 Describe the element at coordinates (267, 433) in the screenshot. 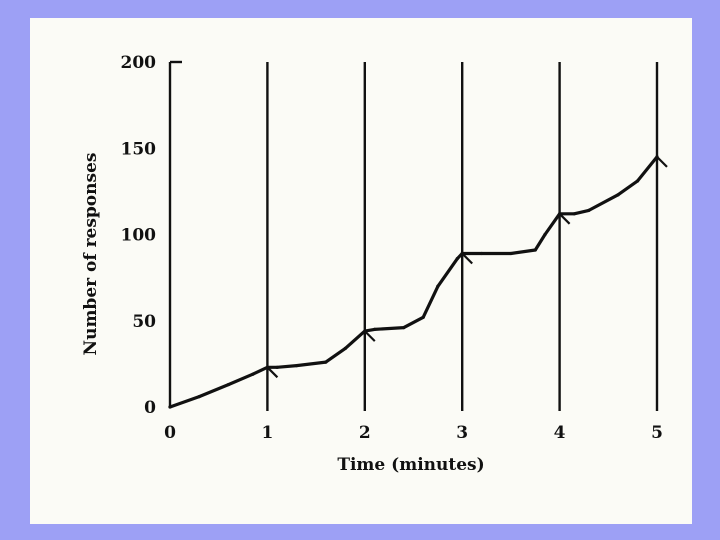

I see `x-tick-label: 1` at that location.